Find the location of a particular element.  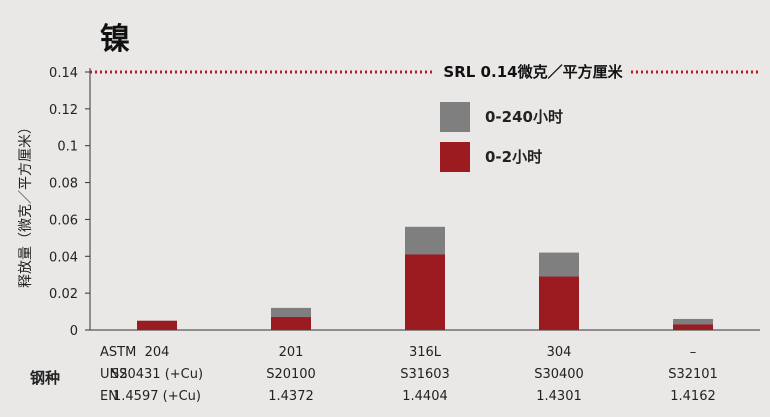

steel-cell-en: 1.4301 is located at coordinates (559, 396).